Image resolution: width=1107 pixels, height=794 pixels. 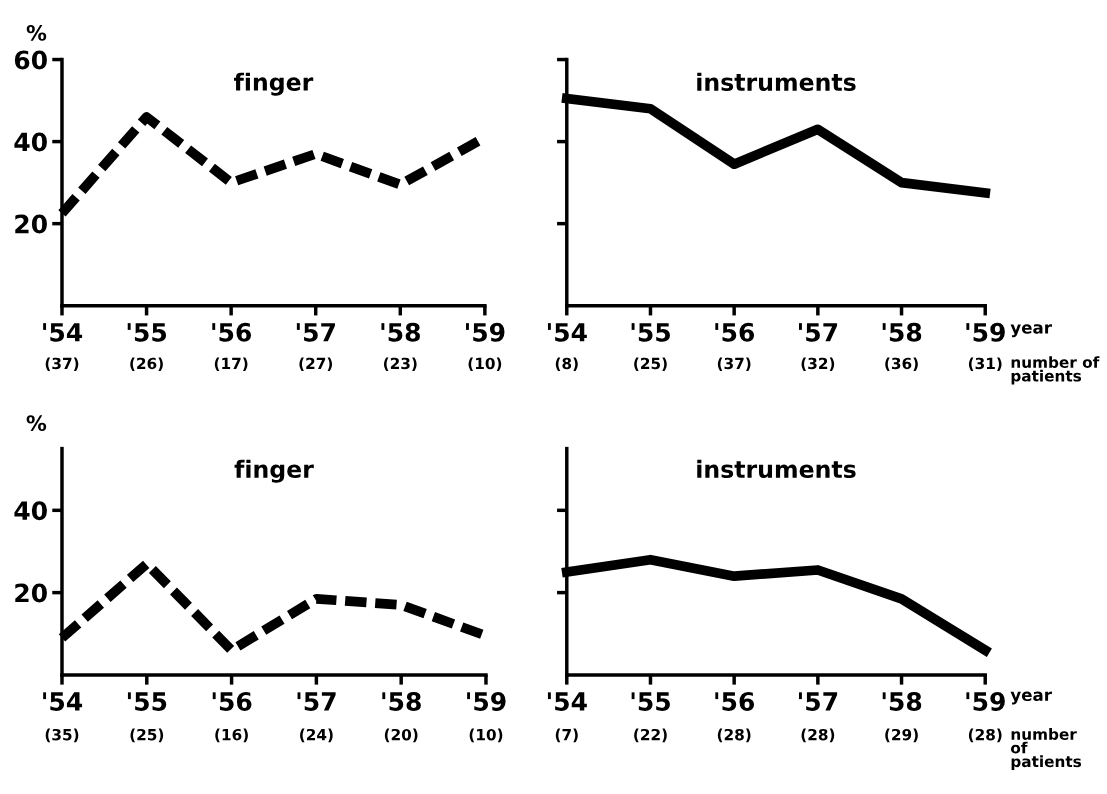 What do you see at coordinates (316, 735) in the screenshot?
I see `text: (24)` at bounding box center [316, 735].